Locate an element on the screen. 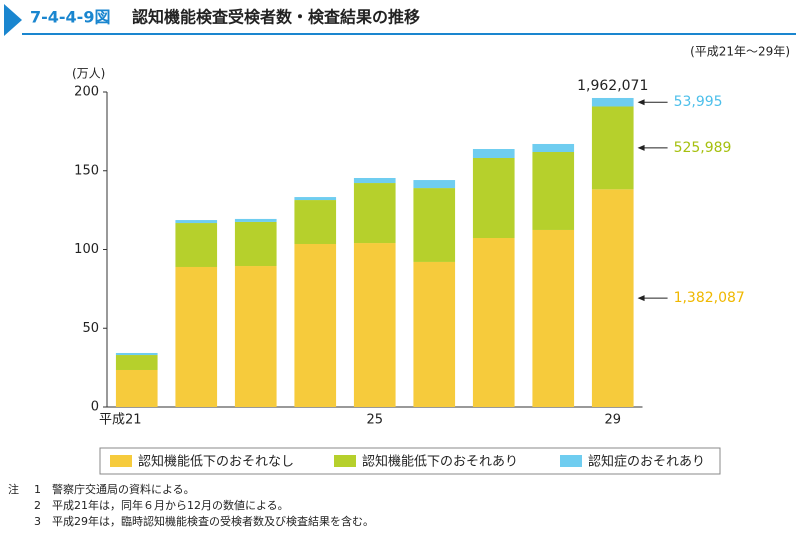  x-tick-label: 平成21 is located at coordinates (120, 420).